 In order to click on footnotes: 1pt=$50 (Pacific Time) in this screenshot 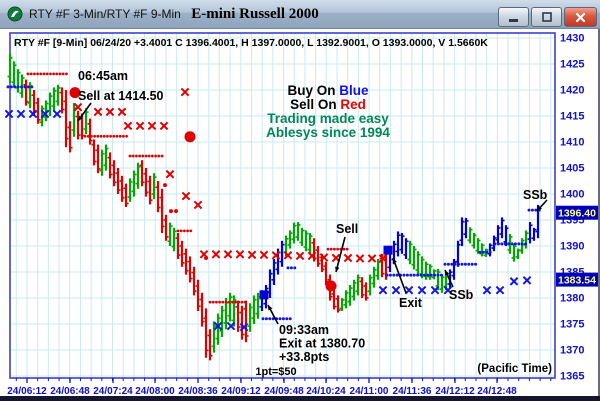, I will do `click(403, 370)`.